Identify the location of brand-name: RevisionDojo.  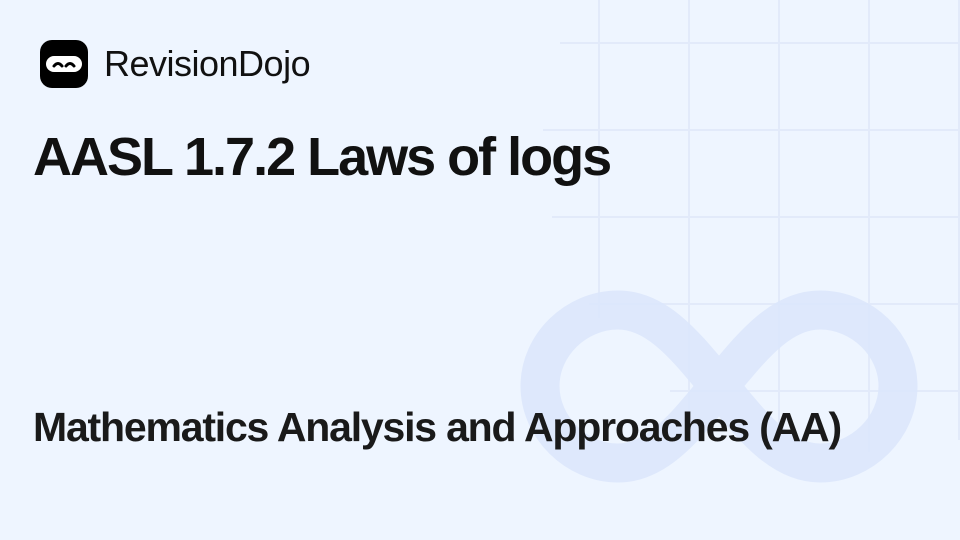
(207, 63).